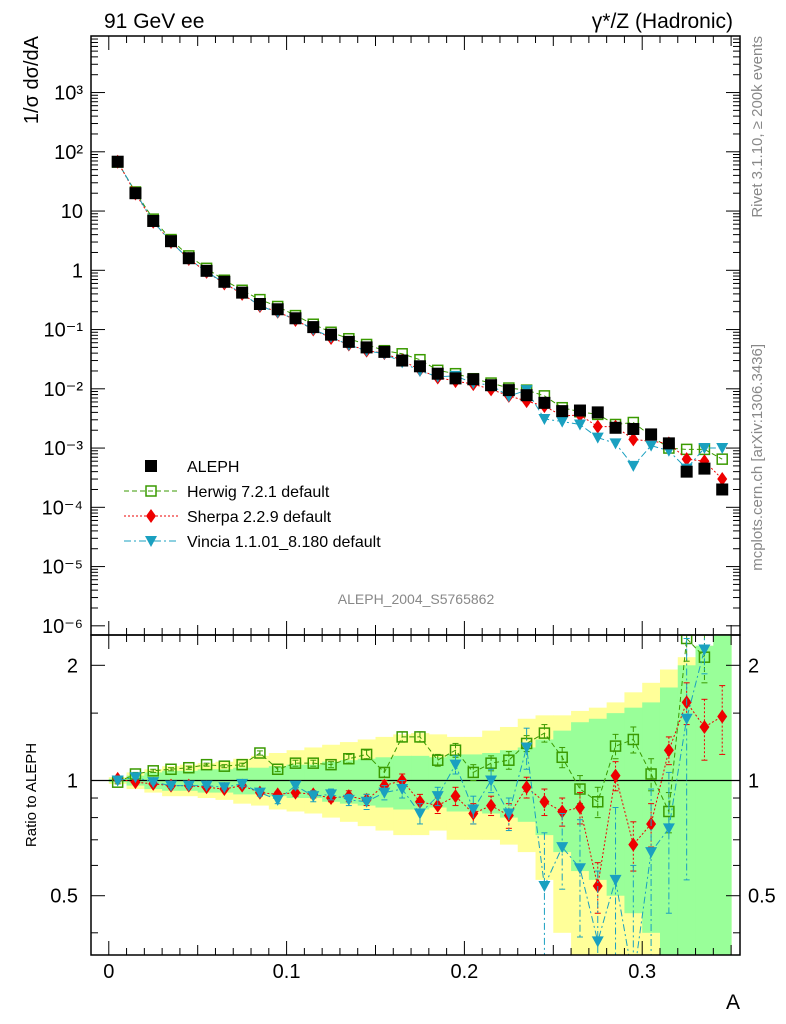 This screenshot has width=786, height=1024. What do you see at coordinates (64, 390) in the screenshot?
I see `y-tick-label: 10⁻²` at bounding box center [64, 390].